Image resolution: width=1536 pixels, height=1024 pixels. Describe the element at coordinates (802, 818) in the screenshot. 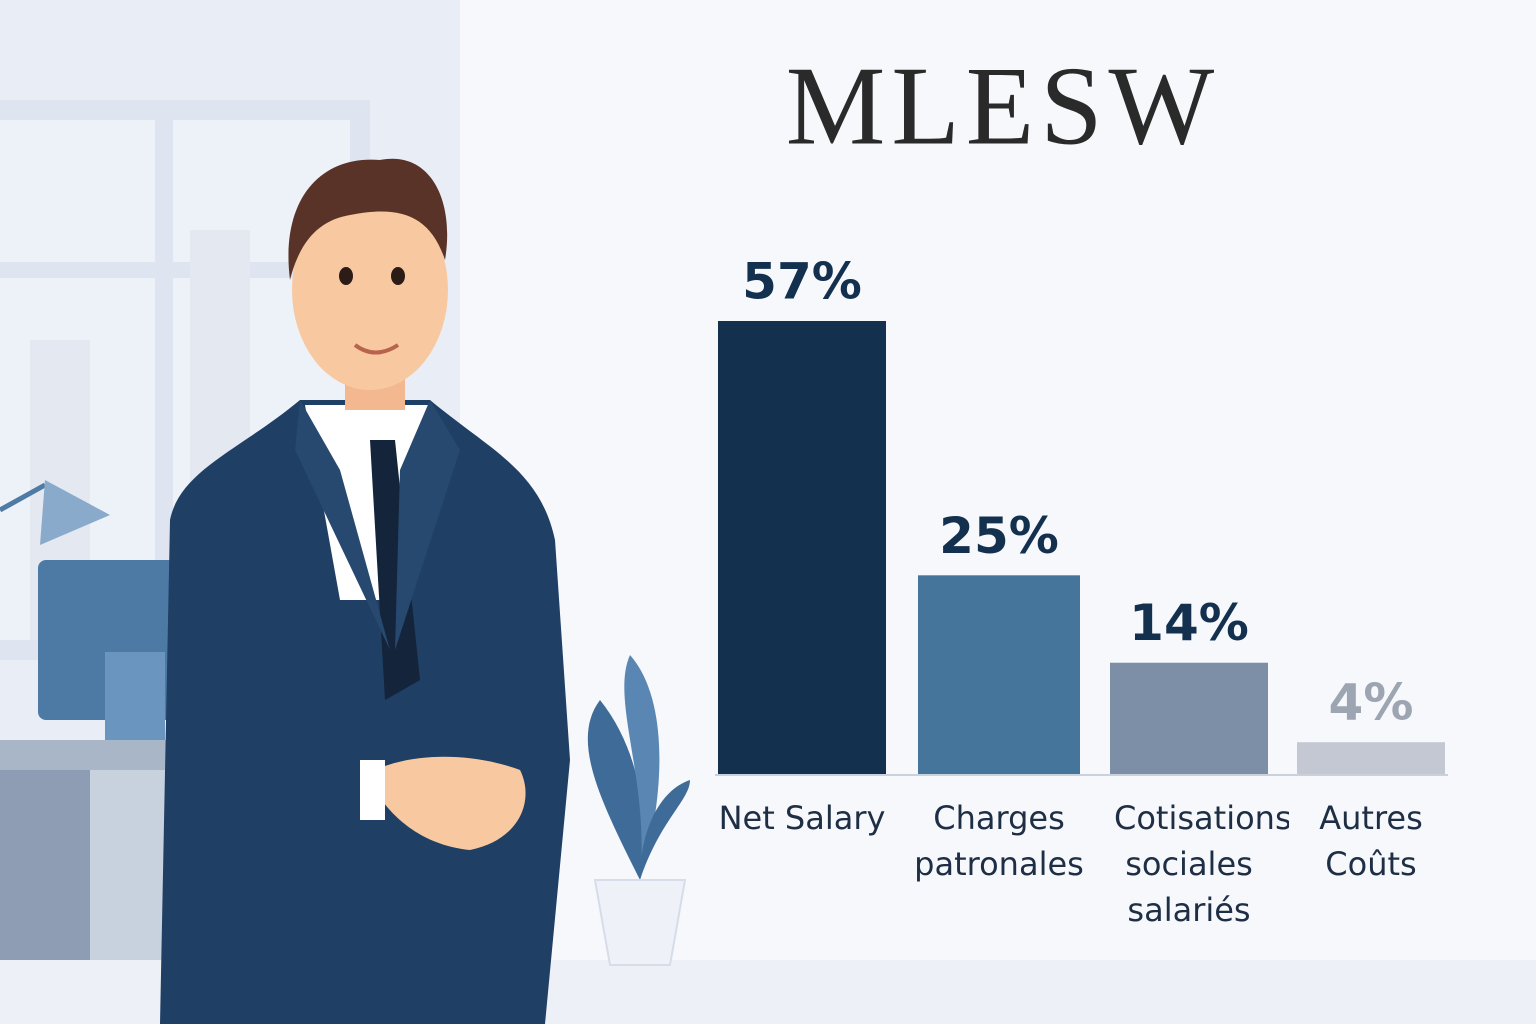

I see `x-tick-label: Net Salary` at that location.